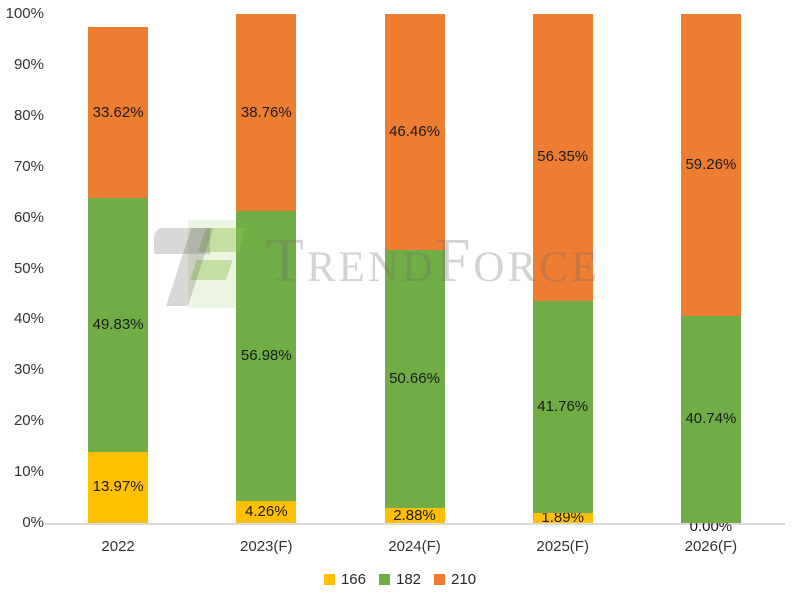 The width and height of the screenshot is (800, 600). I want to click on bar-segment-166-2022, so click(118, 487).